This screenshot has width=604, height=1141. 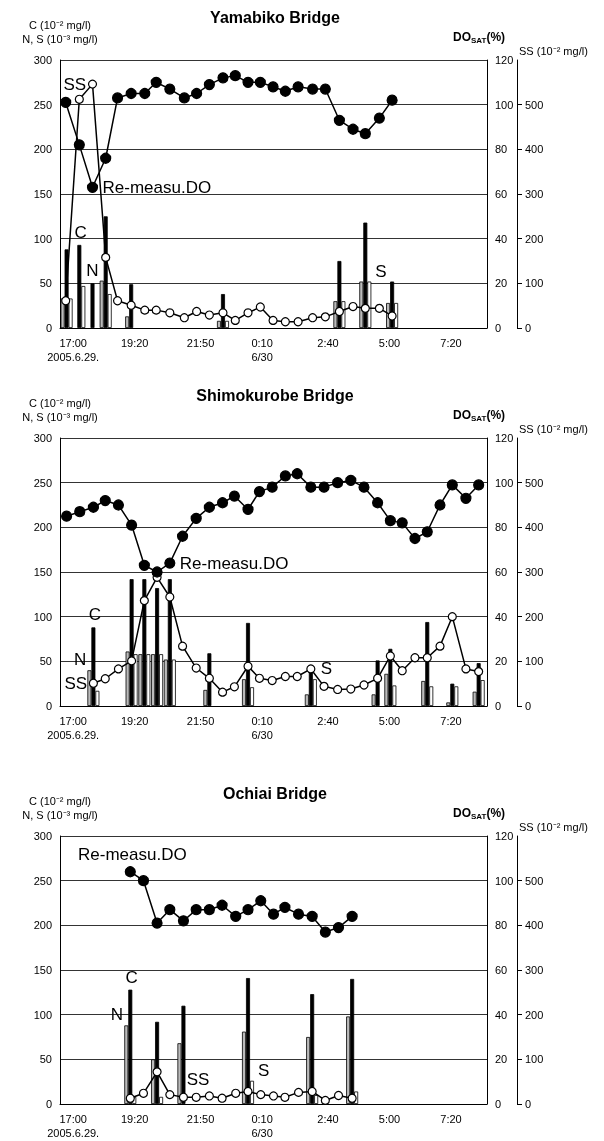 What do you see at coordinates (534, 880) in the screenshot?
I see `y3-tick-label: 500` at bounding box center [534, 880].